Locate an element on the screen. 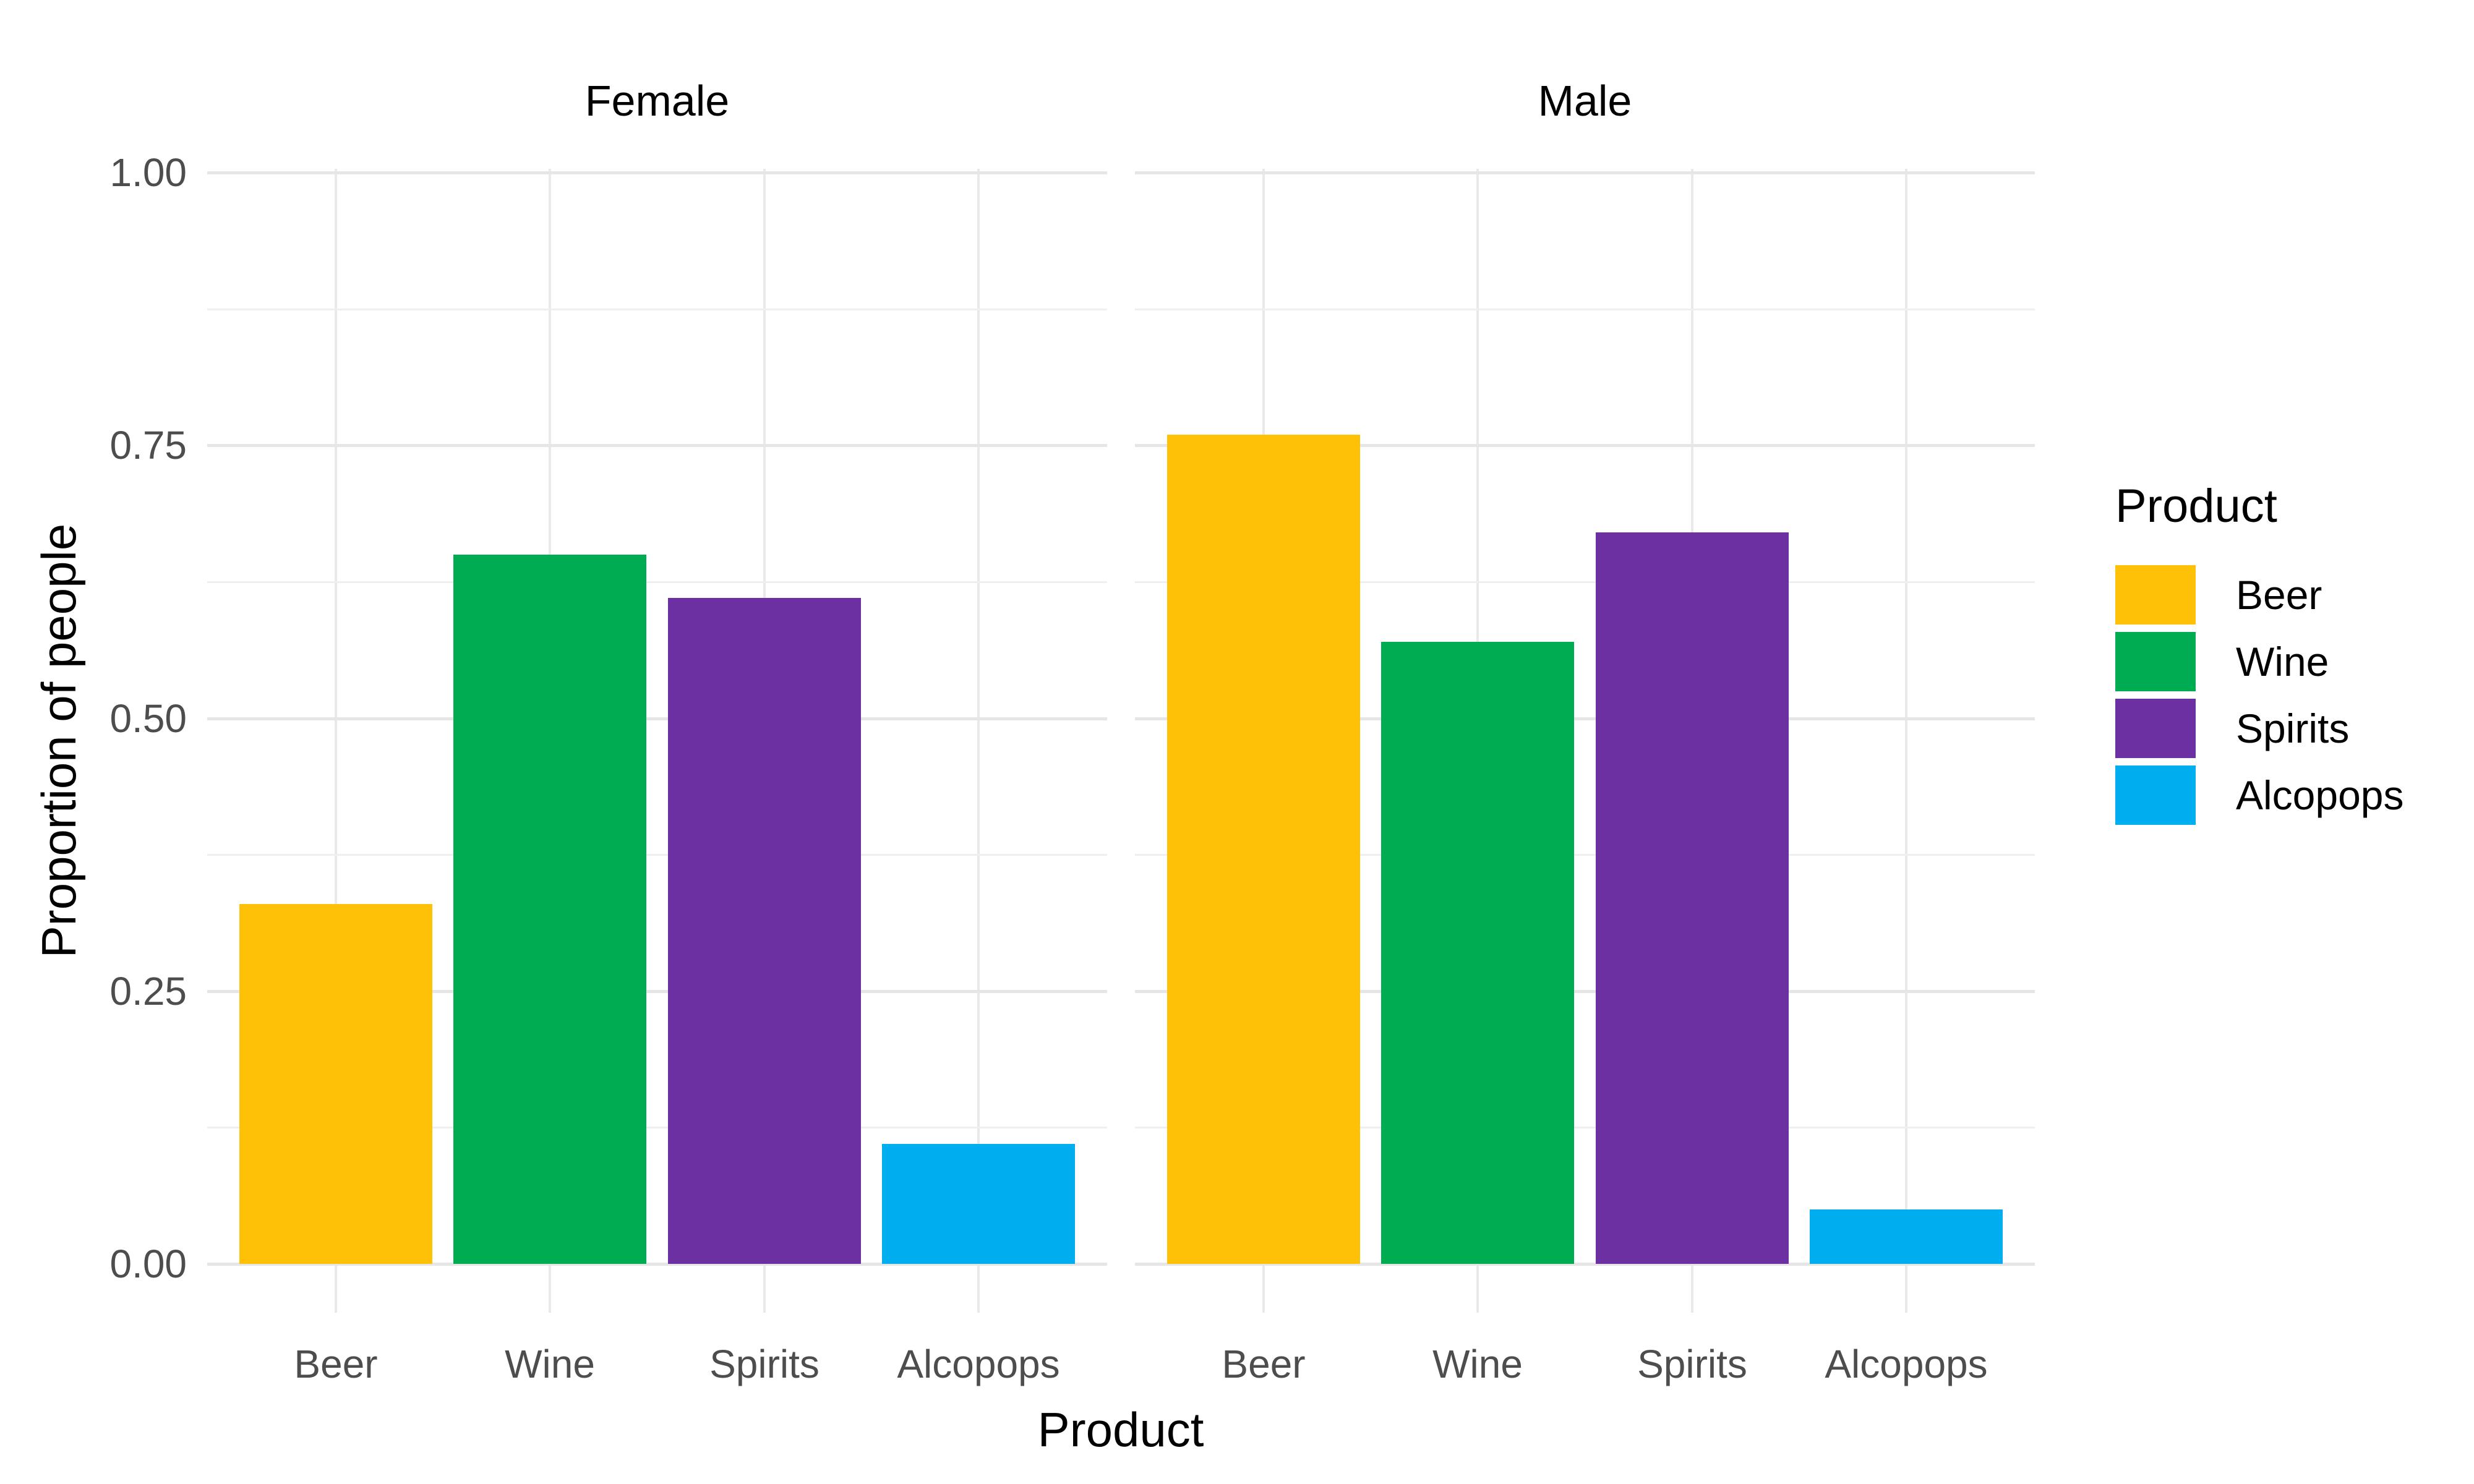 The width and height of the screenshot is (2474, 1484). legend-entry-spirits: Spirits is located at coordinates (2288, 728).